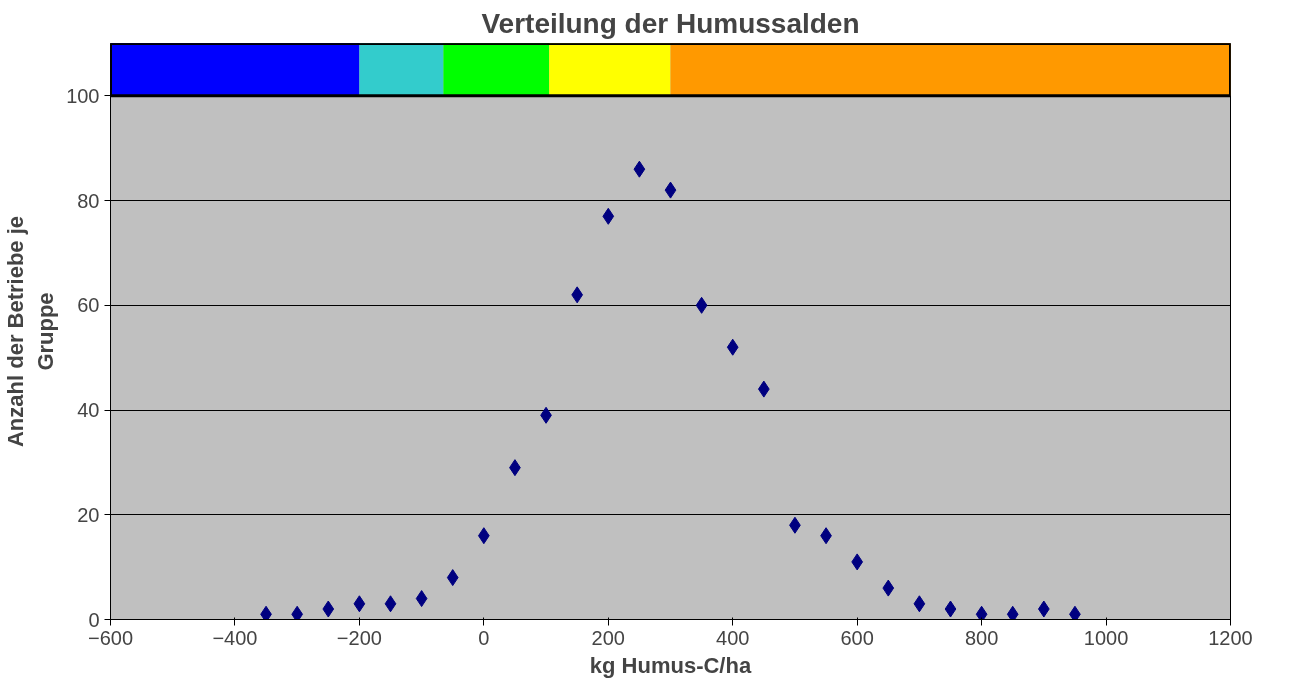  I want to click on y-axis-title: Anzahl der Betriebe je Gruppe, so click(31, 331).